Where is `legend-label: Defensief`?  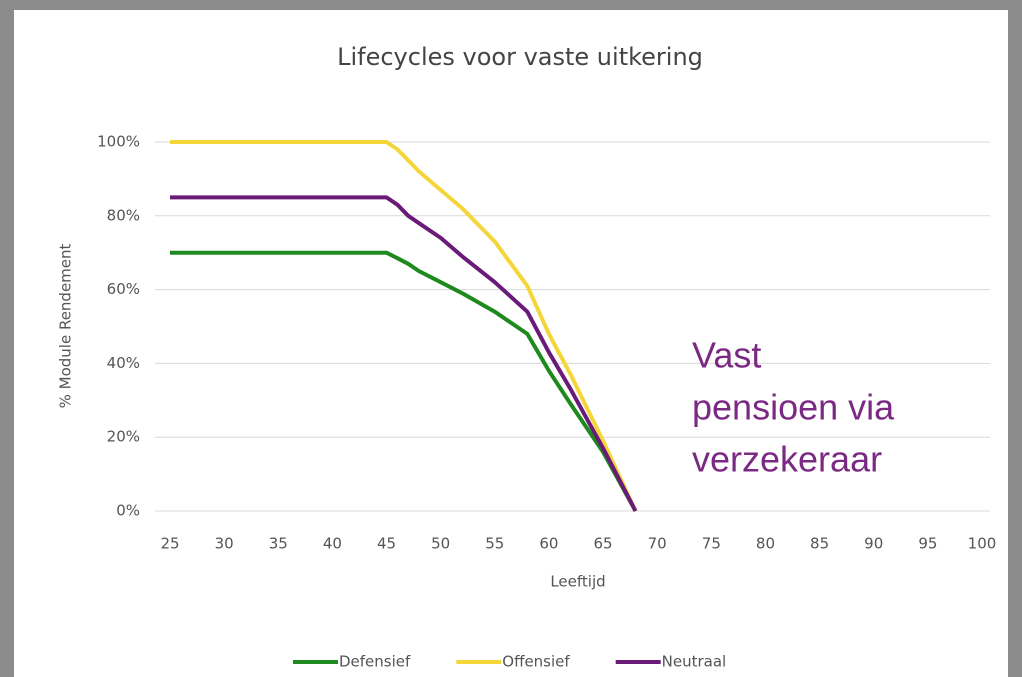 legend-label: Defensief is located at coordinates (375, 662).